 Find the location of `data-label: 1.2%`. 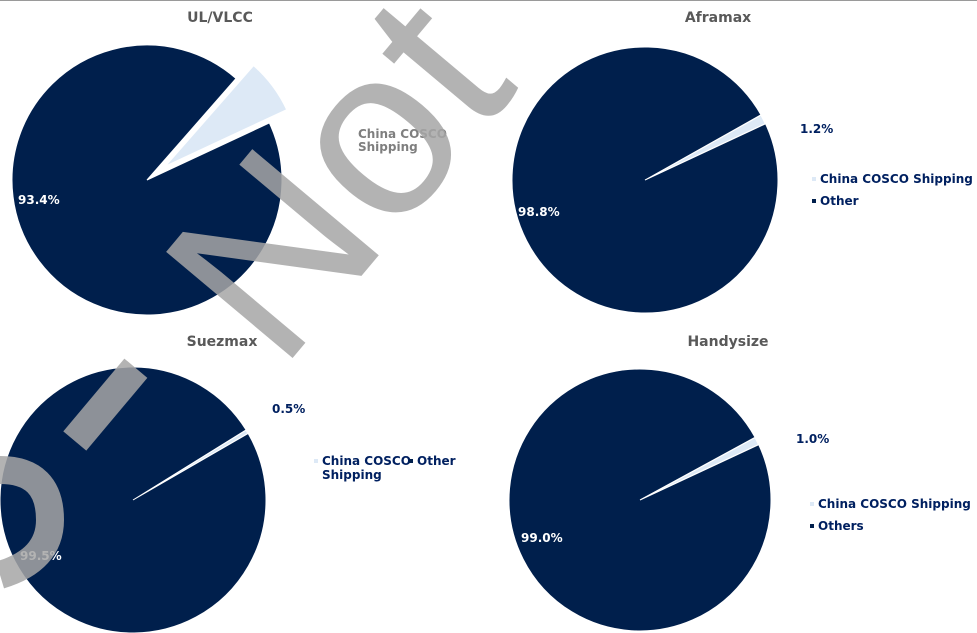

data-label: 1.2% is located at coordinates (816, 129).